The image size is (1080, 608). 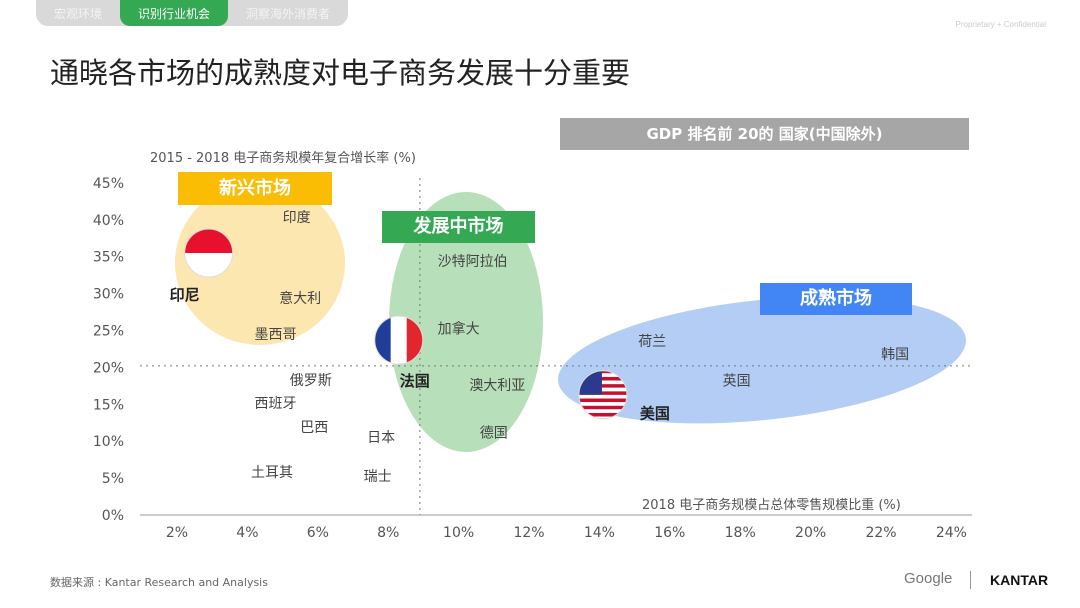 I want to click on kantar-logo: KANTAR, so click(x=1019, y=580).